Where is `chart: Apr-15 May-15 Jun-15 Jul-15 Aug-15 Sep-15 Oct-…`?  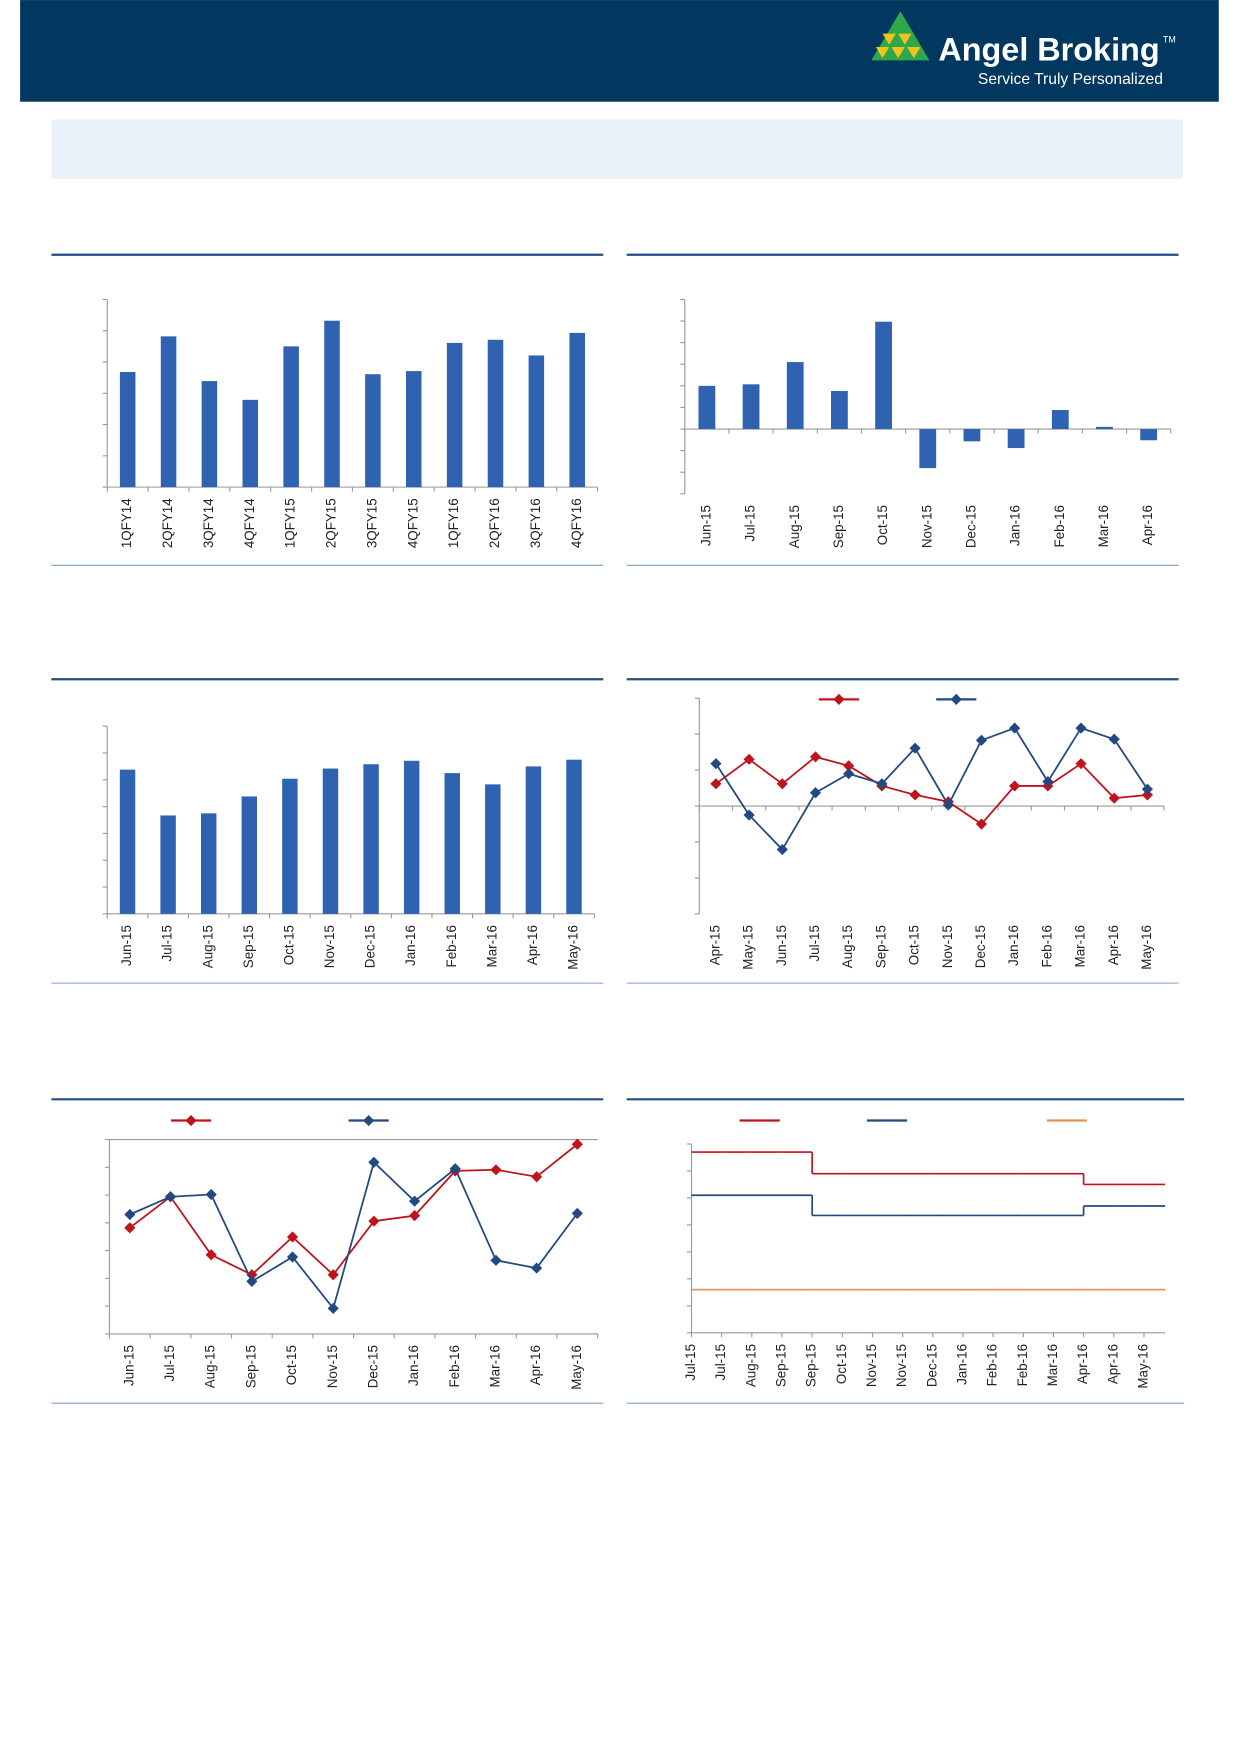
chart: Apr-15 May-15 Jun-15 Jul-15 Aug-15 Sep-15 Oct-… is located at coordinates (902, 831).